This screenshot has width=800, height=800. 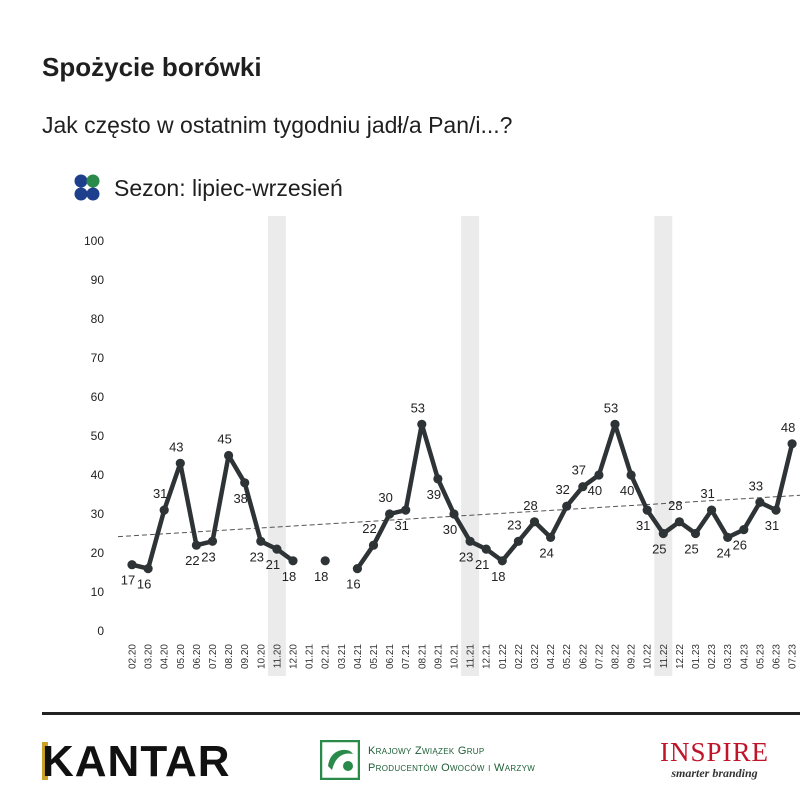 What do you see at coordinates (744, 656) in the screenshot?
I see `x-tick-label: 04.23` at bounding box center [744, 656].